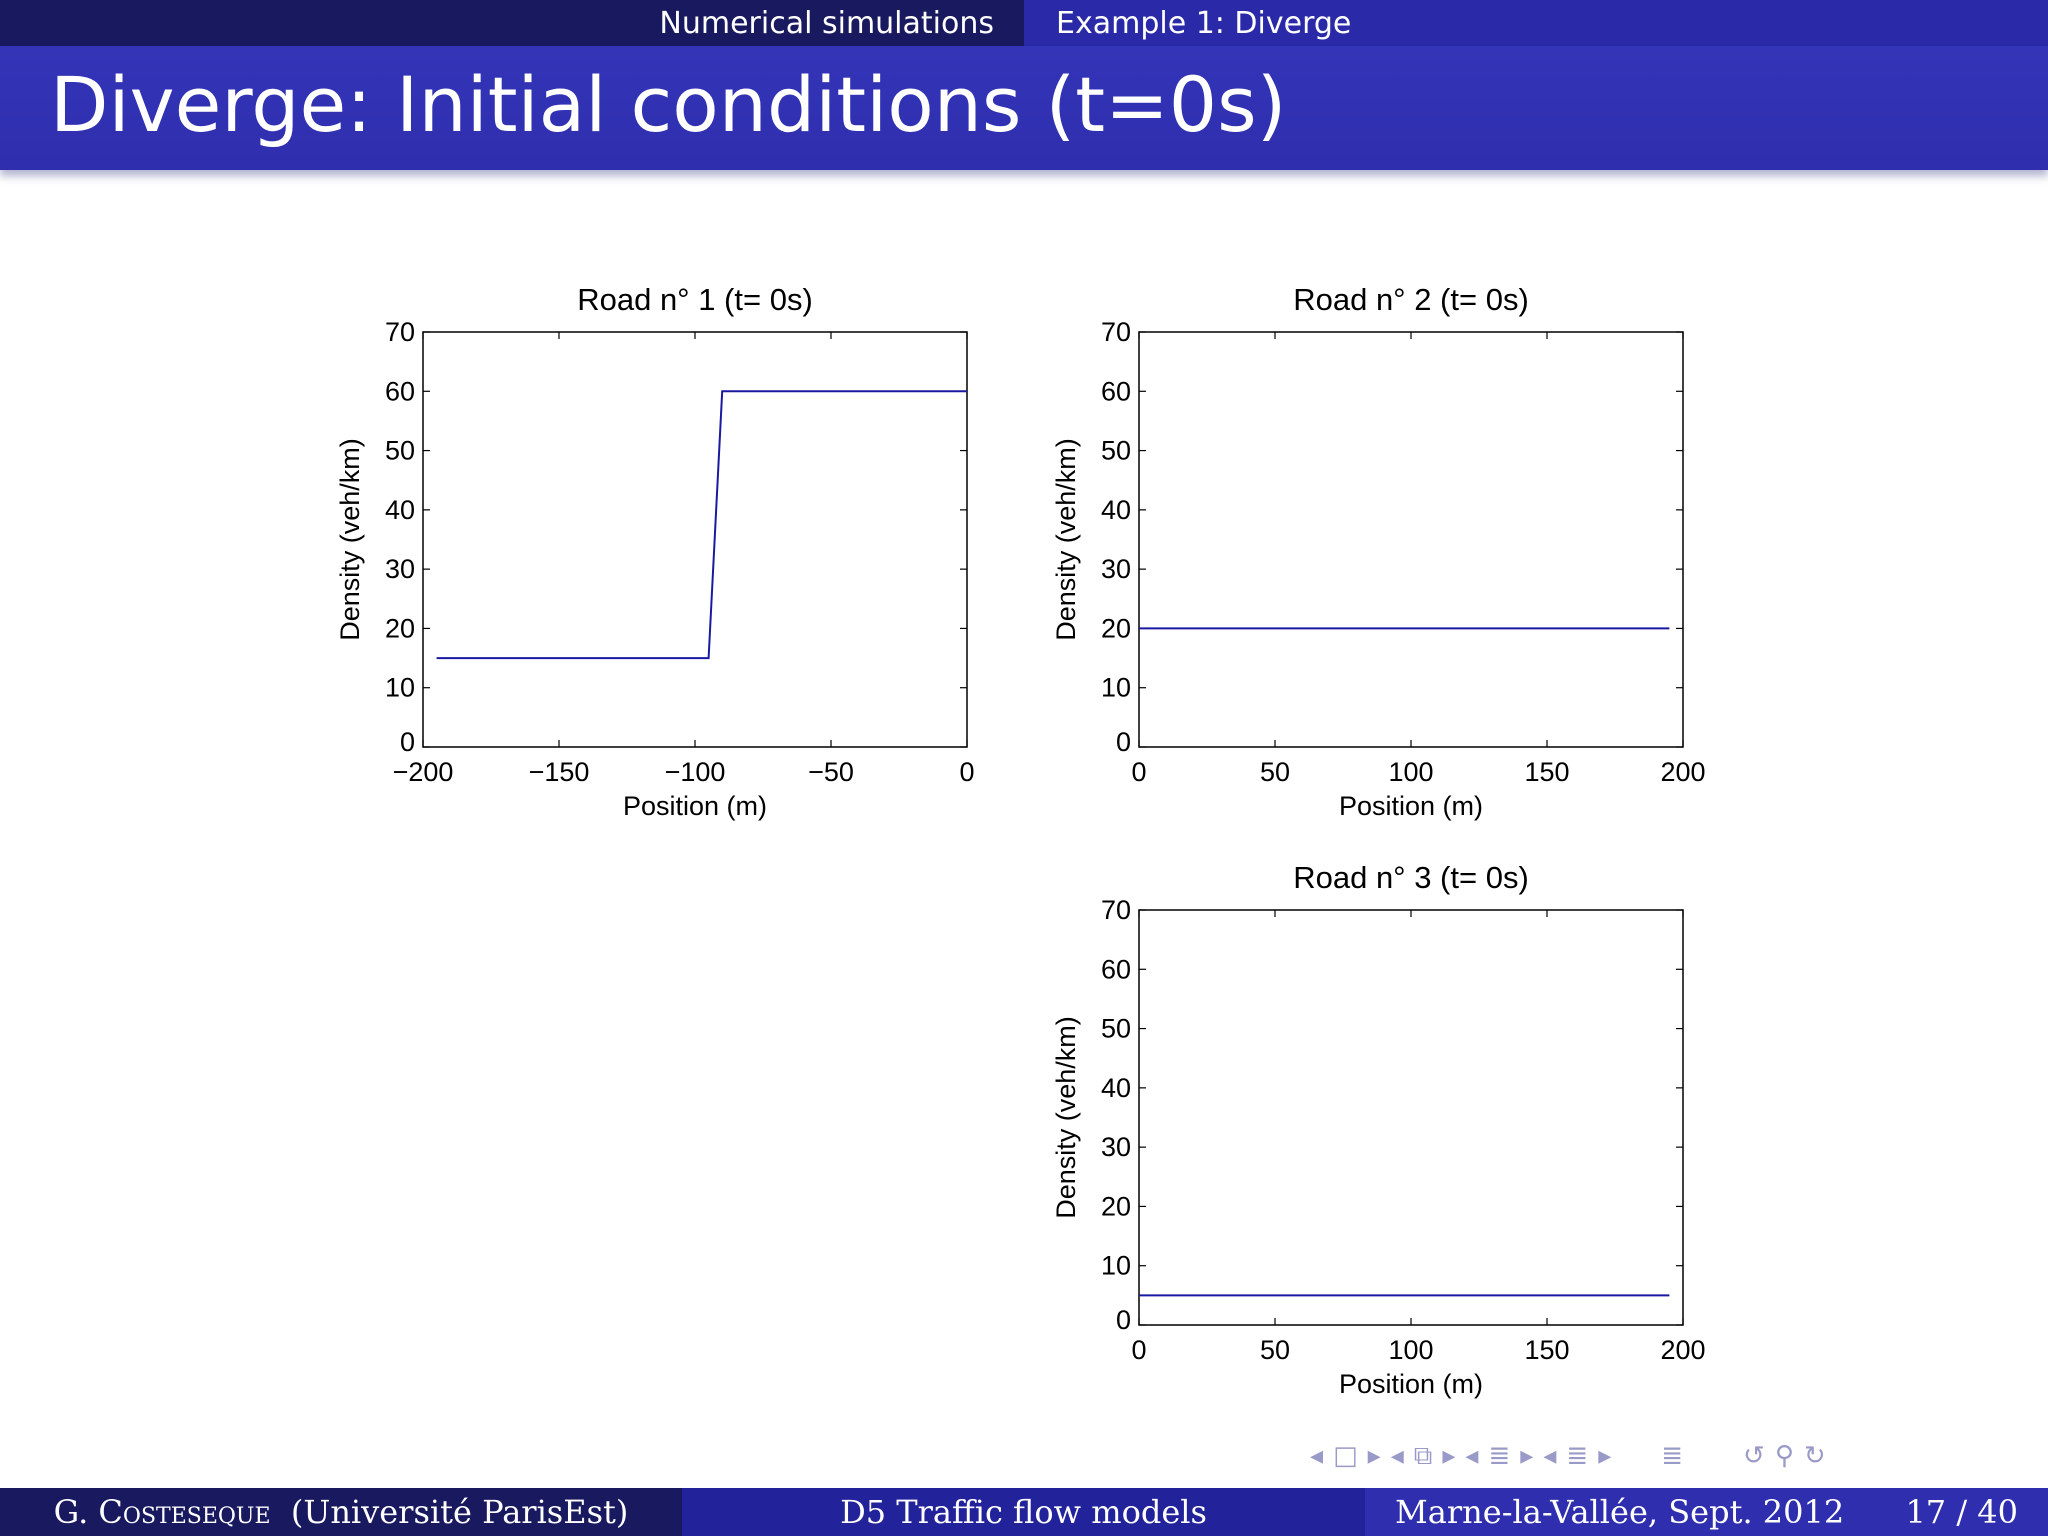  What do you see at coordinates (695, 299) in the screenshot?
I see `plot-title: Road n° 1 (t= 0s)` at bounding box center [695, 299].